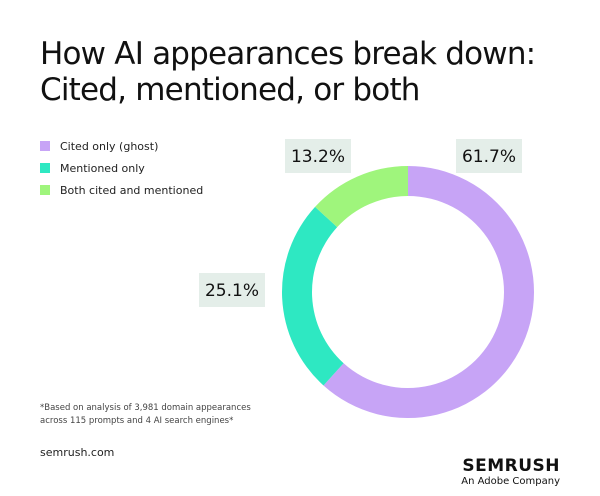  Describe the element at coordinates (102, 168) in the screenshot. I see `legend-label: Mentioned only` at that location.